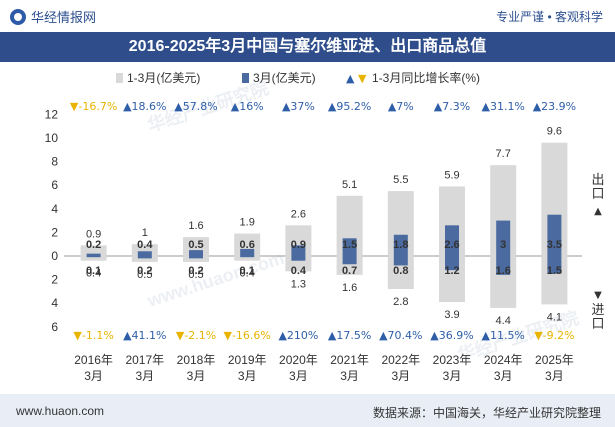  I want to click on growth-export-label: ▲23.9%, so click(554, 106).